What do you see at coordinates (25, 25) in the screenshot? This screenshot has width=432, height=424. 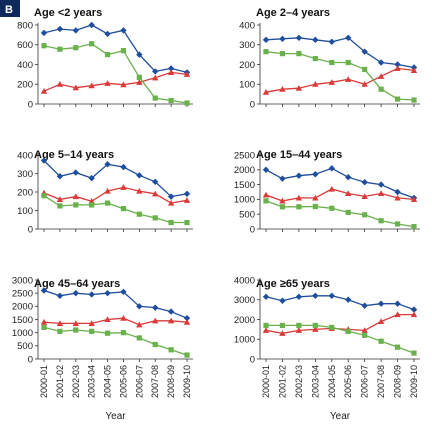 I see `y-tick-label: 800` at bounding box center [25, 25].